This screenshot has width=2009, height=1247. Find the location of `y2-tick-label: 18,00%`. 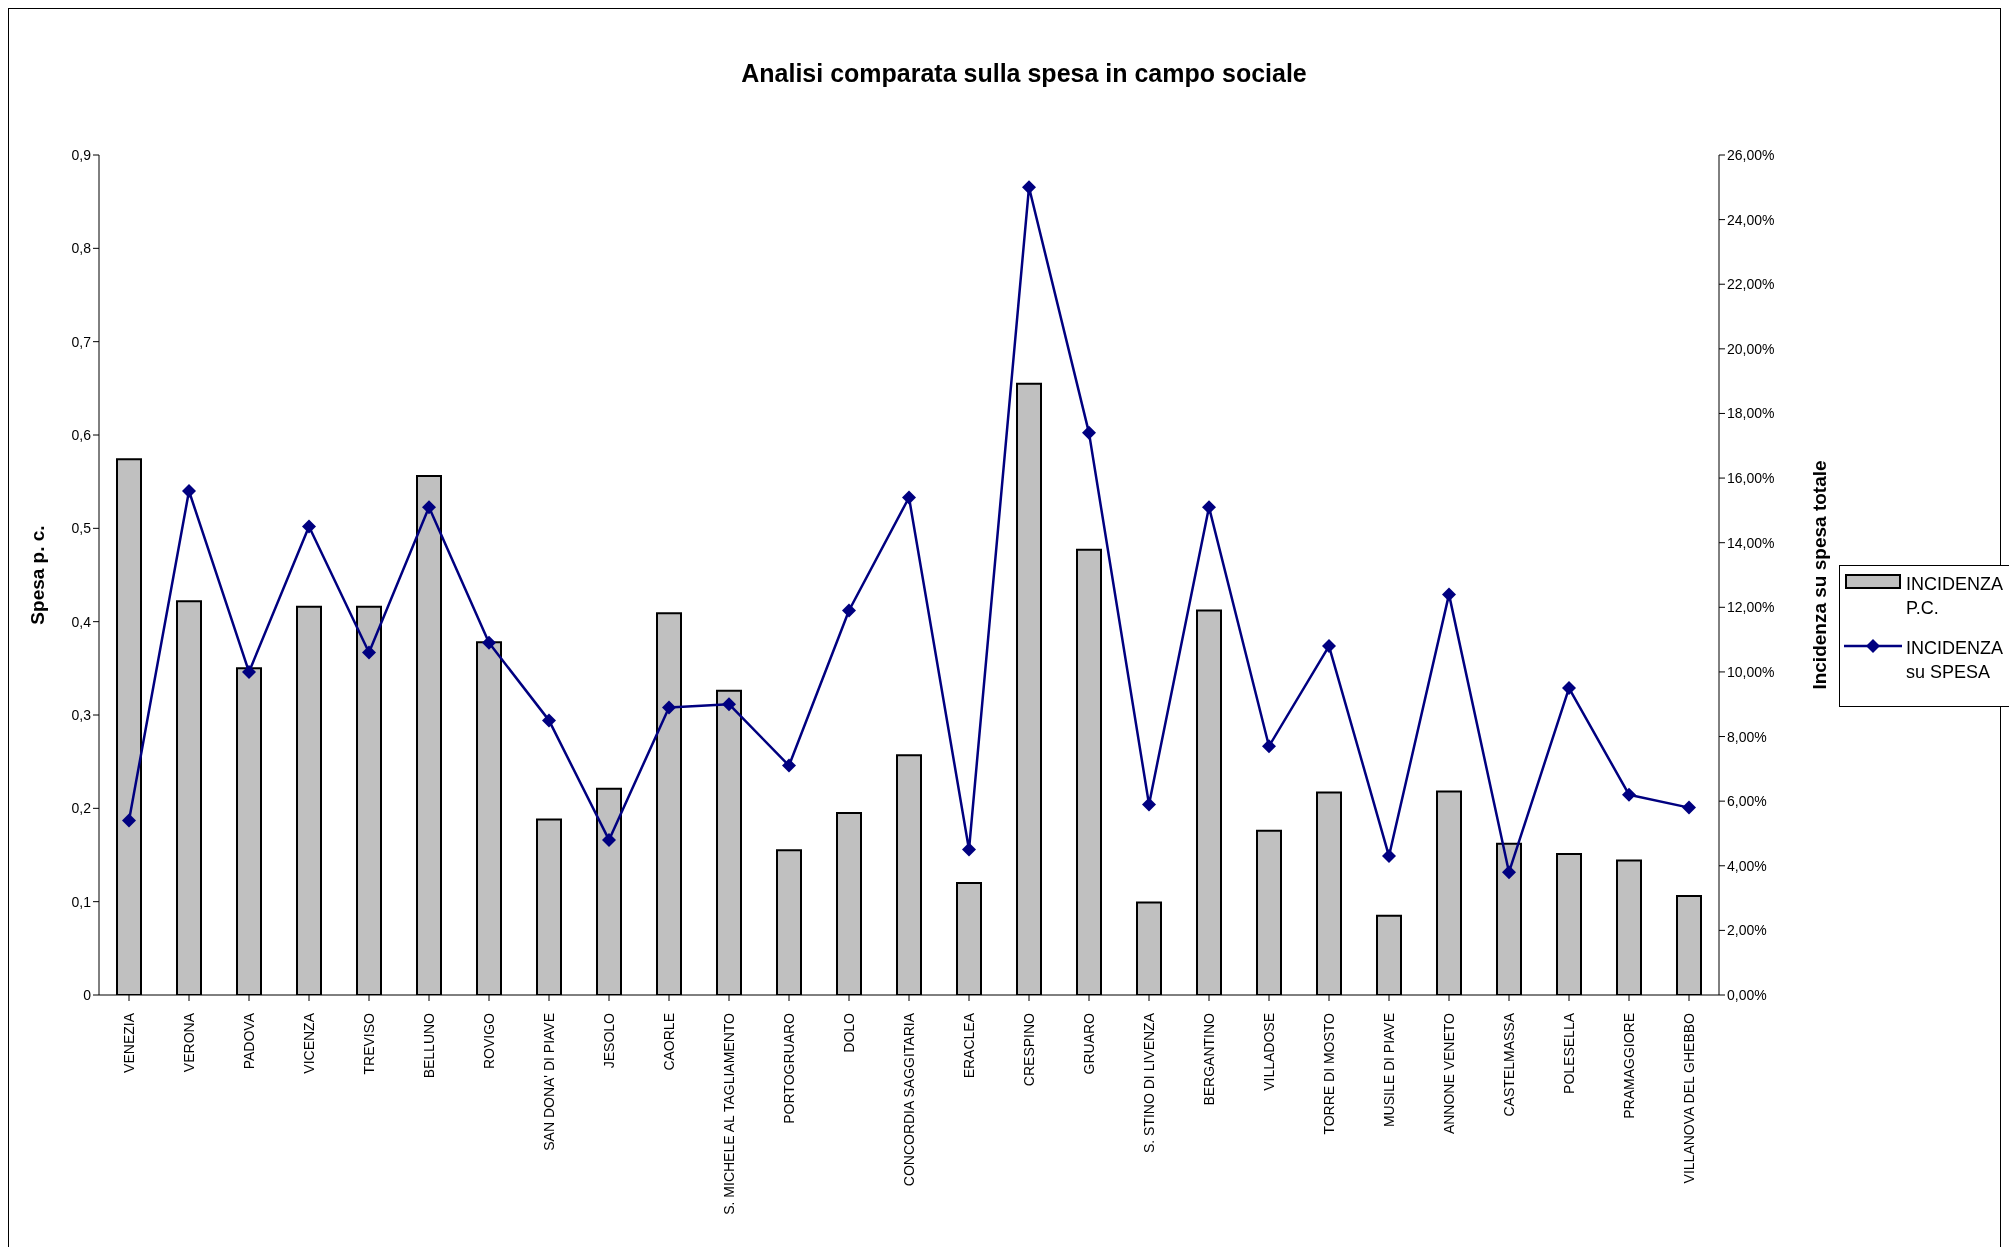

y2-tick-label: 18,00% is located at coordinates (1751, 413).